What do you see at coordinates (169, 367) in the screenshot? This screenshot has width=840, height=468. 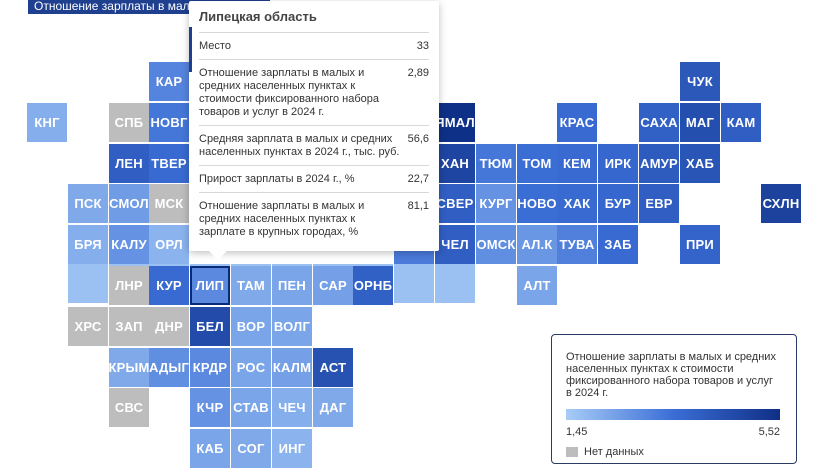 I see `region-tile: АДЫГ` at bounding box center [169, 367].